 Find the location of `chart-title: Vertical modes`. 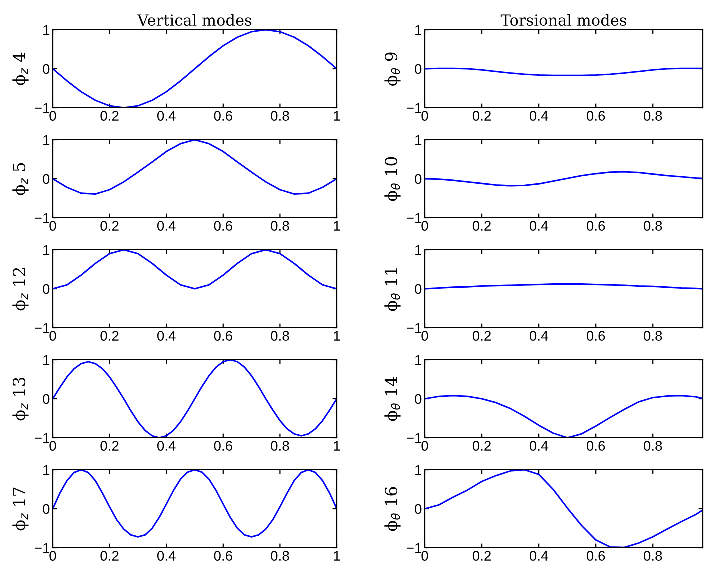

chart-title: Vertical modes is located at coordinates (194, 20).